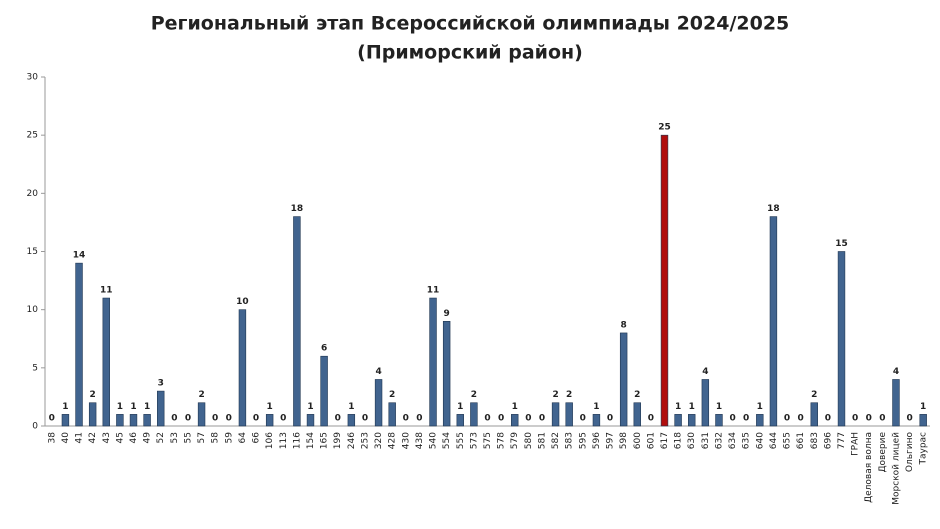 The image size is (940, 529). I want to click on x-tick-label: 601, so click(651, 440).